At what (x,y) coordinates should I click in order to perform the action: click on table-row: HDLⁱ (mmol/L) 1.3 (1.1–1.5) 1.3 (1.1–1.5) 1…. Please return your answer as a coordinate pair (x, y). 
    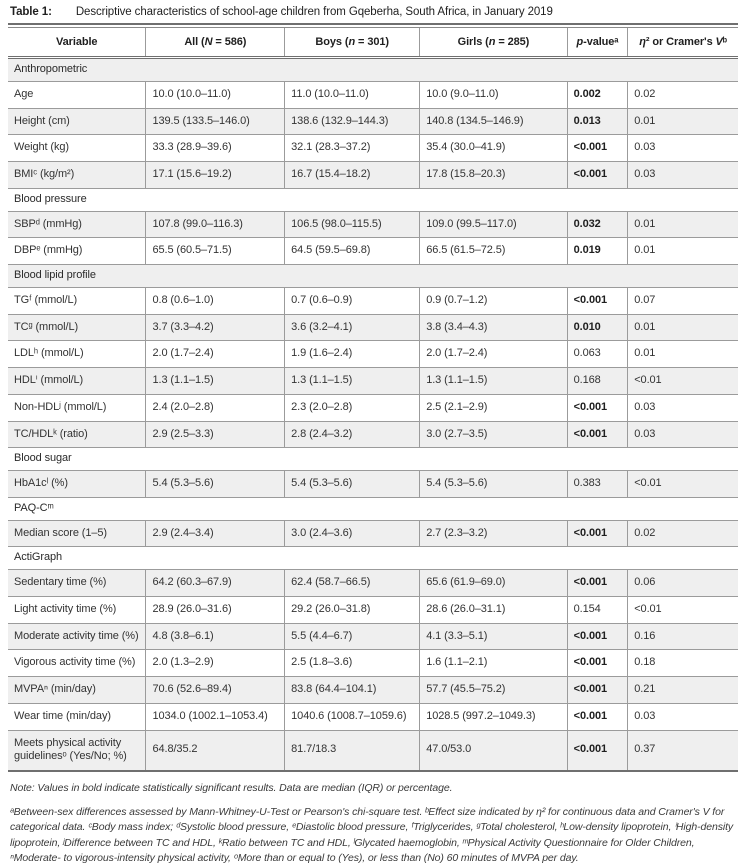
    Looking at the image, I should click on (373, 381).